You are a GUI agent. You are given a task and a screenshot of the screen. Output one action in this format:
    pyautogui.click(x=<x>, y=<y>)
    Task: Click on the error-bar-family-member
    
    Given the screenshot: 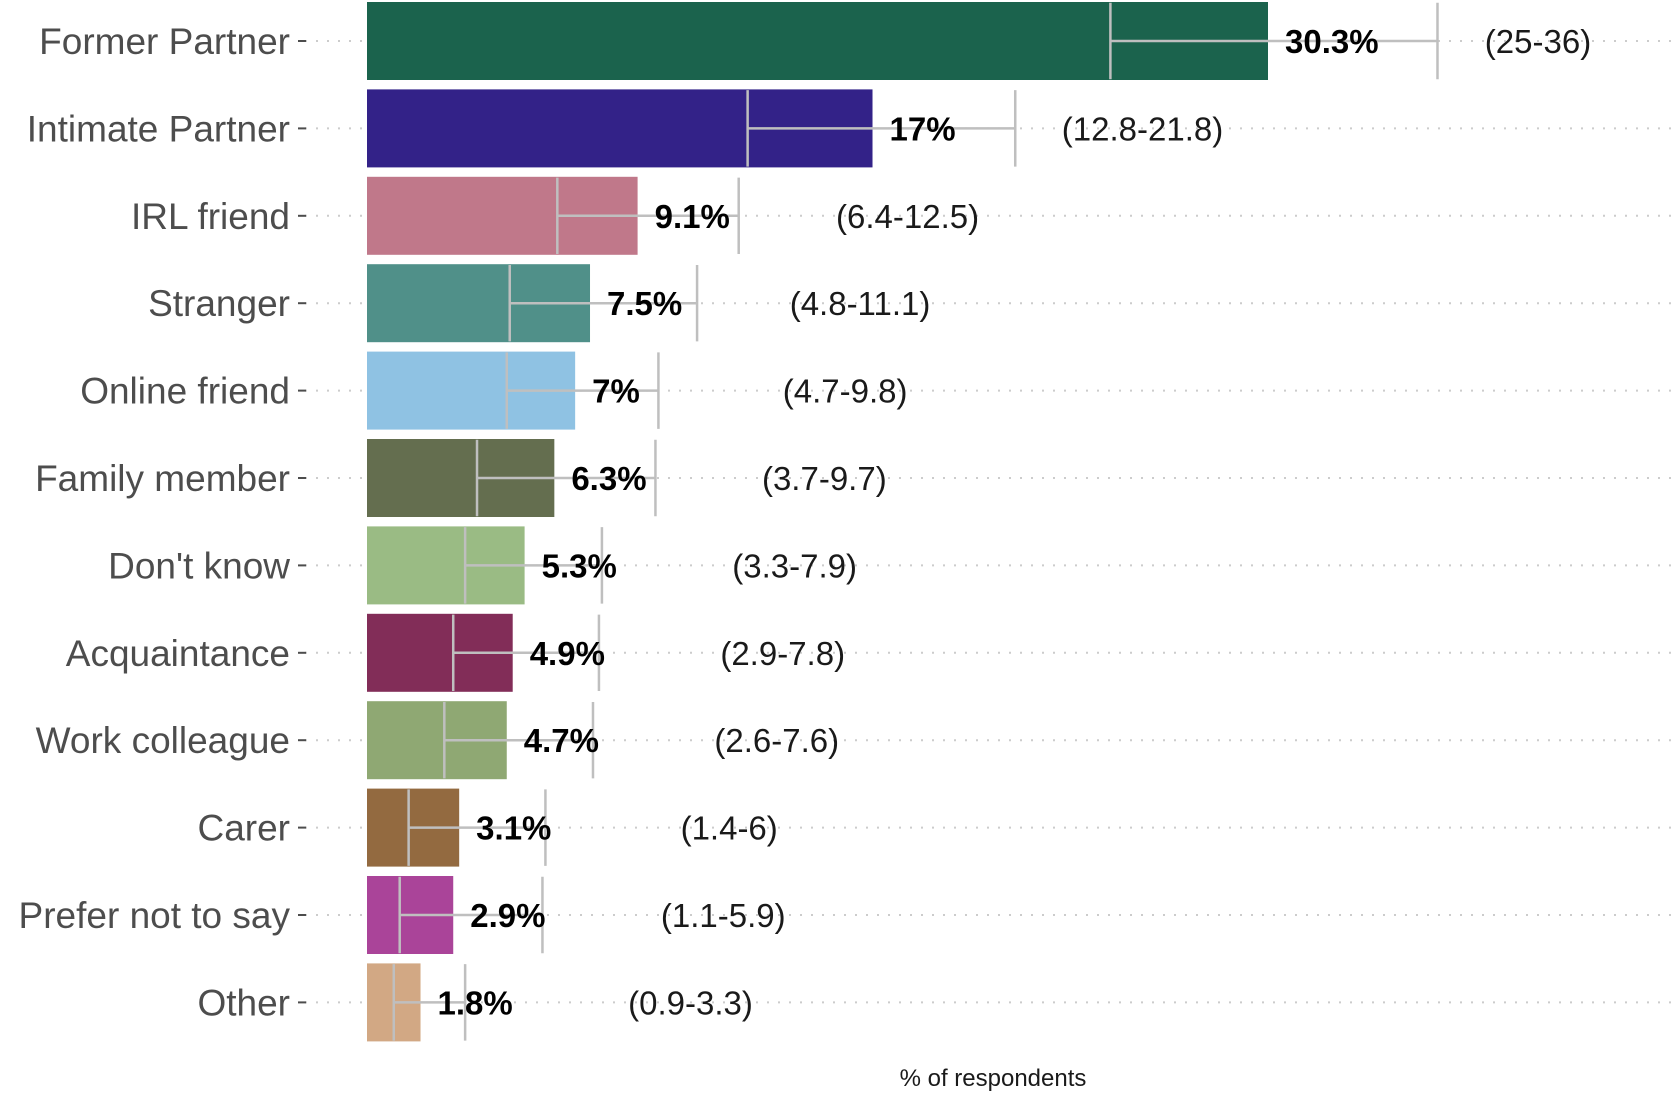 What is the action you would take?
    pyautogui.click(x=566, y=478)
    